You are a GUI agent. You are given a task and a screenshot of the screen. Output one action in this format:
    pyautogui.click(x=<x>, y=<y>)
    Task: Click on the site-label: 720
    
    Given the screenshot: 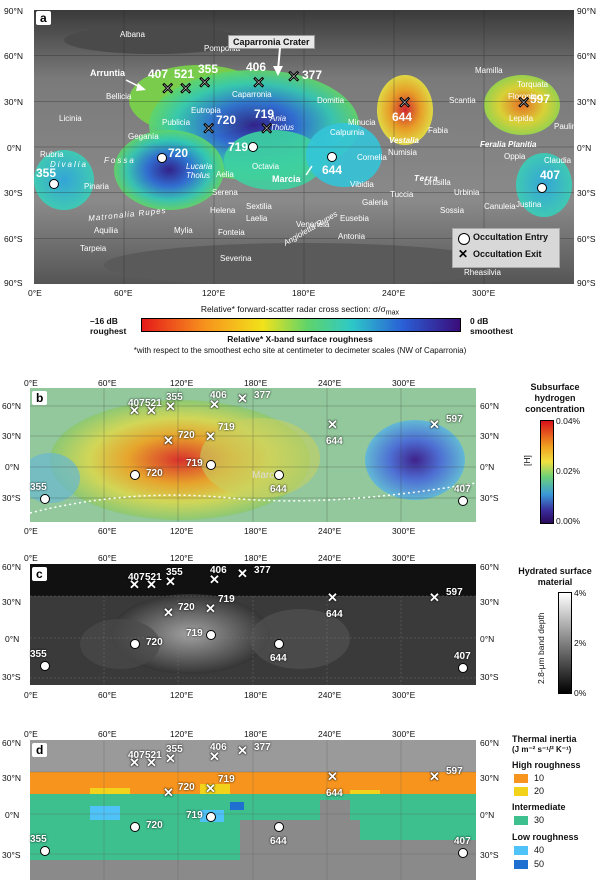 What is the action you would take?
    pyautogui.click(x=186, y=787)
    